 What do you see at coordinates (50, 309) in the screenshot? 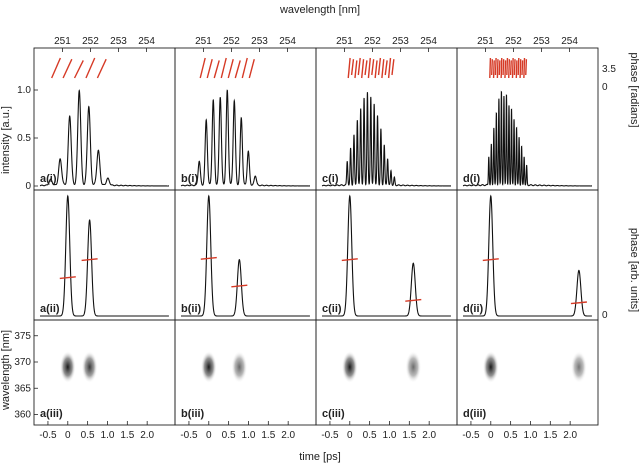
I see `temporal-panel-label: a(ii)` at bounding box center [50, 309].